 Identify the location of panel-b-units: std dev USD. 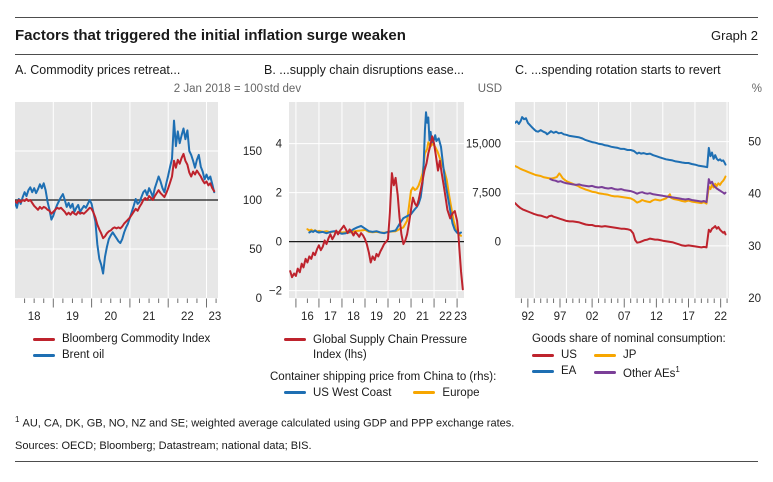
(383, 91).